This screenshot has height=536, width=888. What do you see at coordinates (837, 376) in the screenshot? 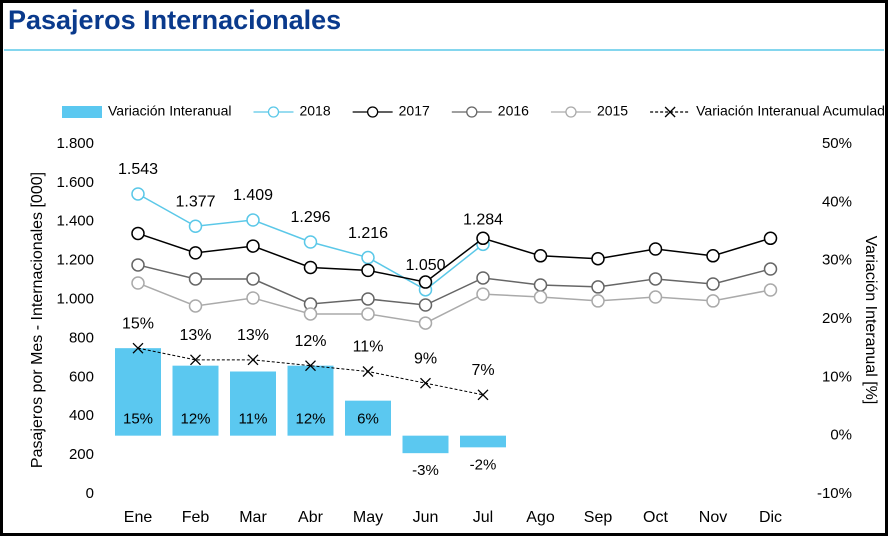
I see `y2-tick-label: 10%` at bounding box center [837, 376].